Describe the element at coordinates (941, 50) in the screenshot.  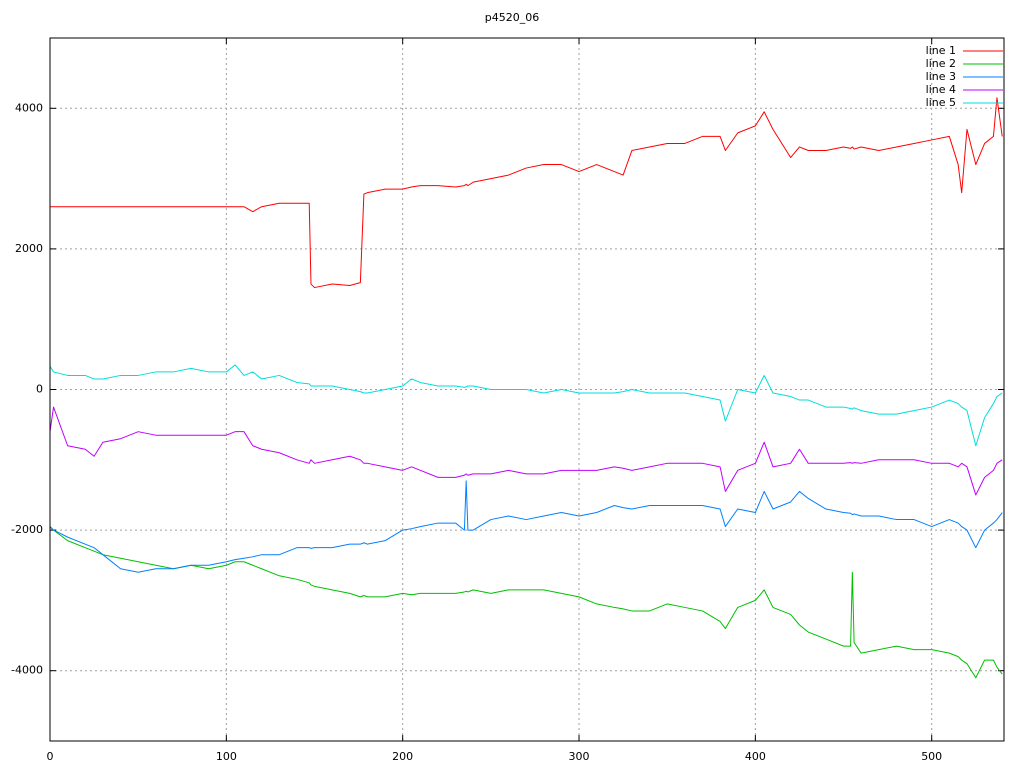
I see `legend-label: line 1` at that location.